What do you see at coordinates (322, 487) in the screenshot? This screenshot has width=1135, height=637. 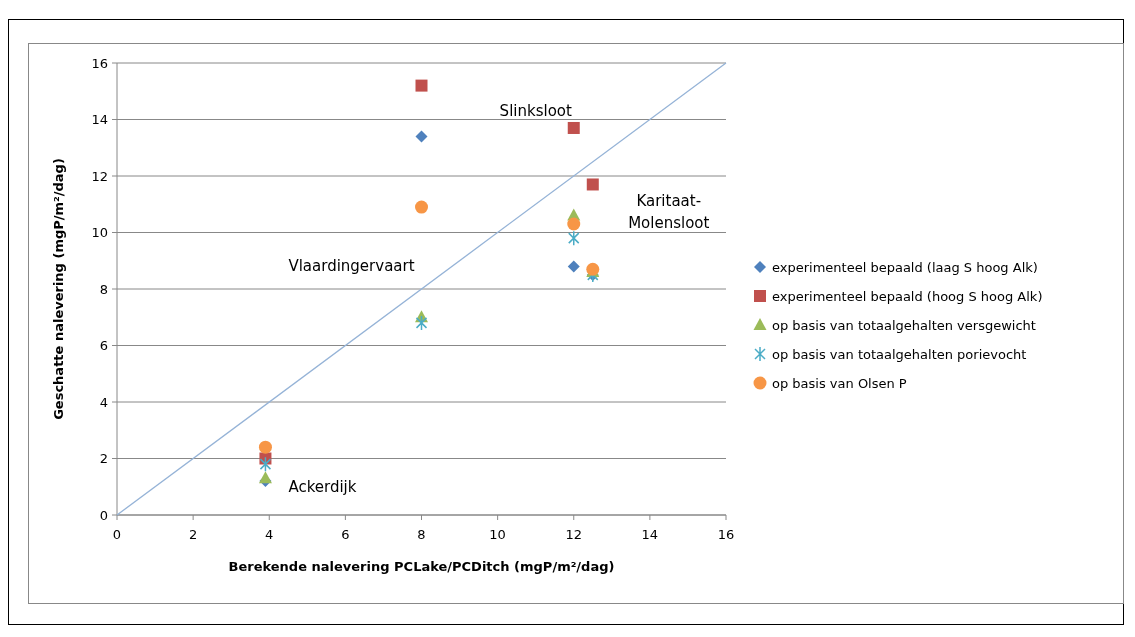 I see `annotation: Ackerdijk` at bounding box center [322, 487].